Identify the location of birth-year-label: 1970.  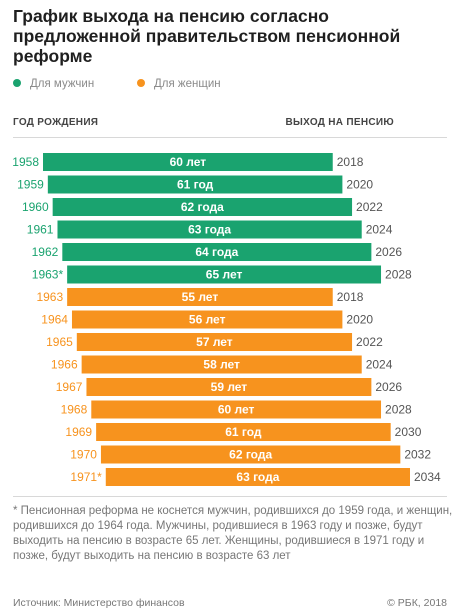
(83, 455).